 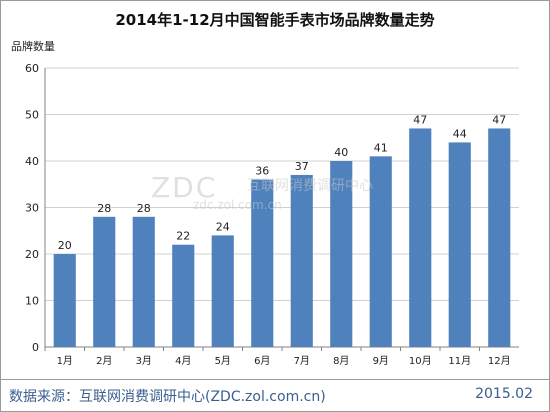 I want to click on y-tick-label: 40, so click(x=32, y=161).